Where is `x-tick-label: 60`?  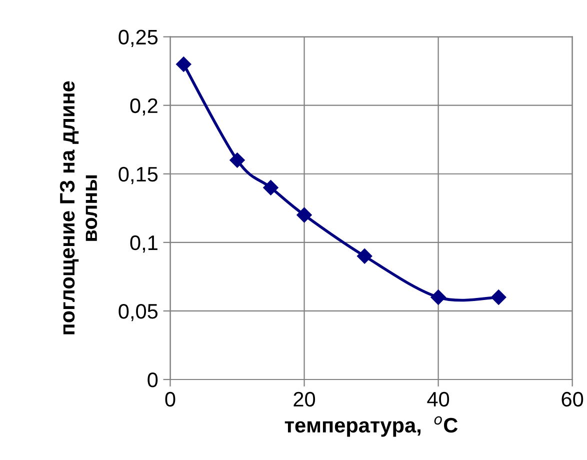
x-tick-label: 60 is located at coordinates (573, 399).